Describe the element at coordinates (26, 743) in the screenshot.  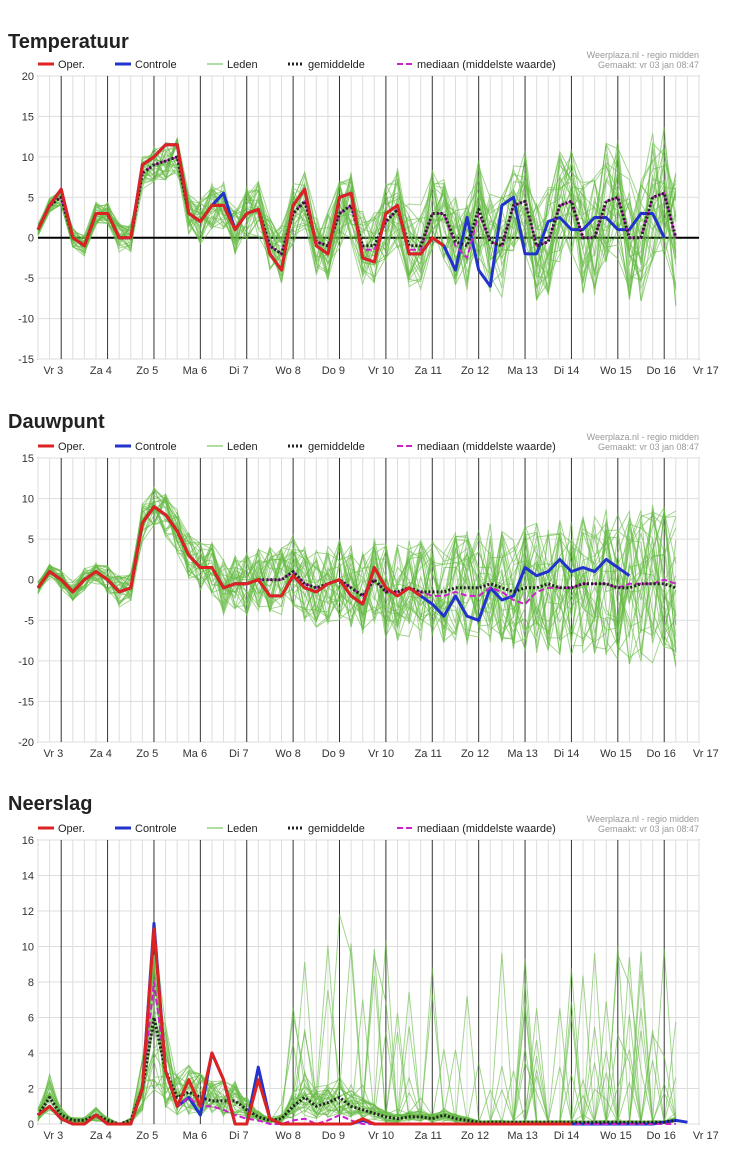
I see `y-tick-label: -20` at that location.